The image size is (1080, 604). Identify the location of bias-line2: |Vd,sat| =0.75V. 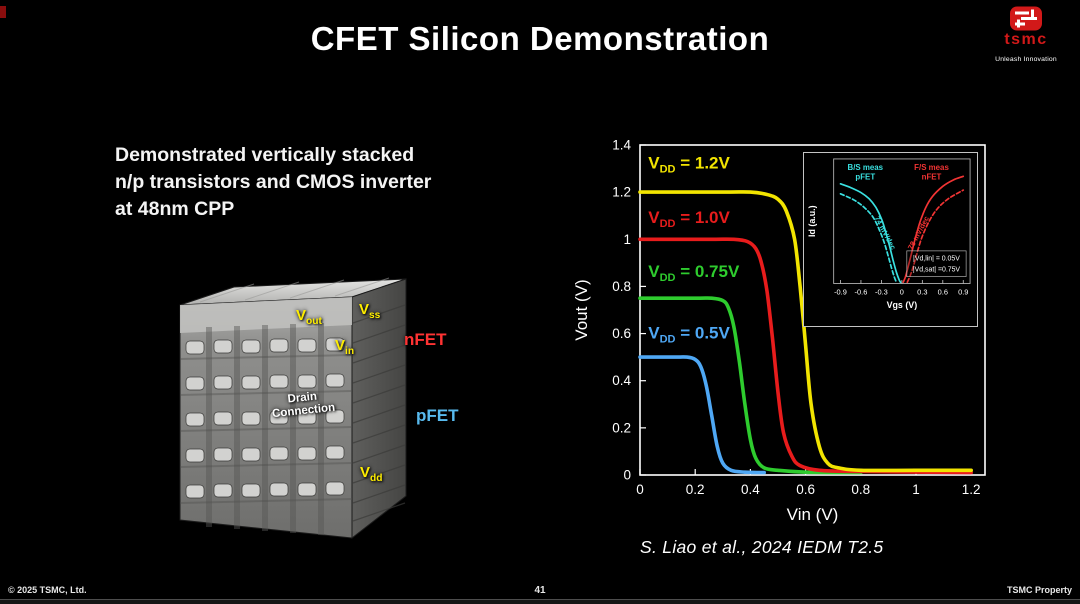
(937, 270).